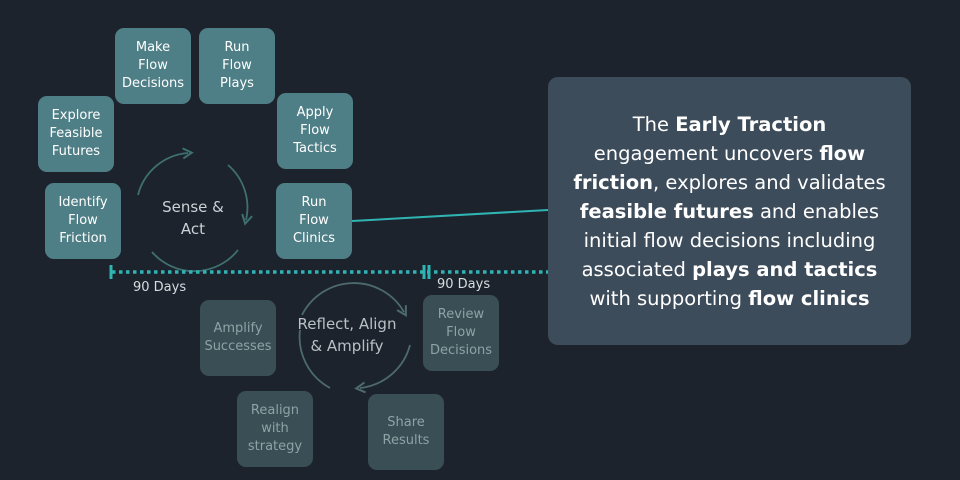  I want to click on callout-segment: The, so click(654, 124).